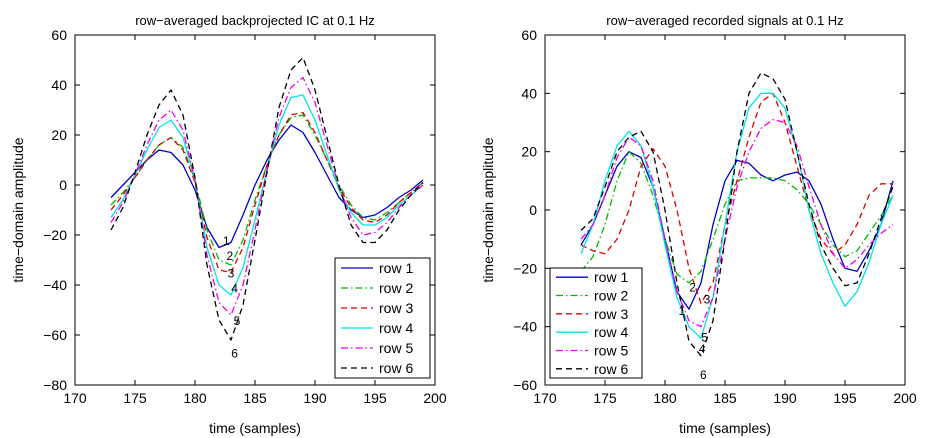 The height and width of the screenshot is (438, 927). What do you see at coordinates (55, 385) in the screenshot?
I see `y-tick-label: −80` at bounding box center [55, 385].